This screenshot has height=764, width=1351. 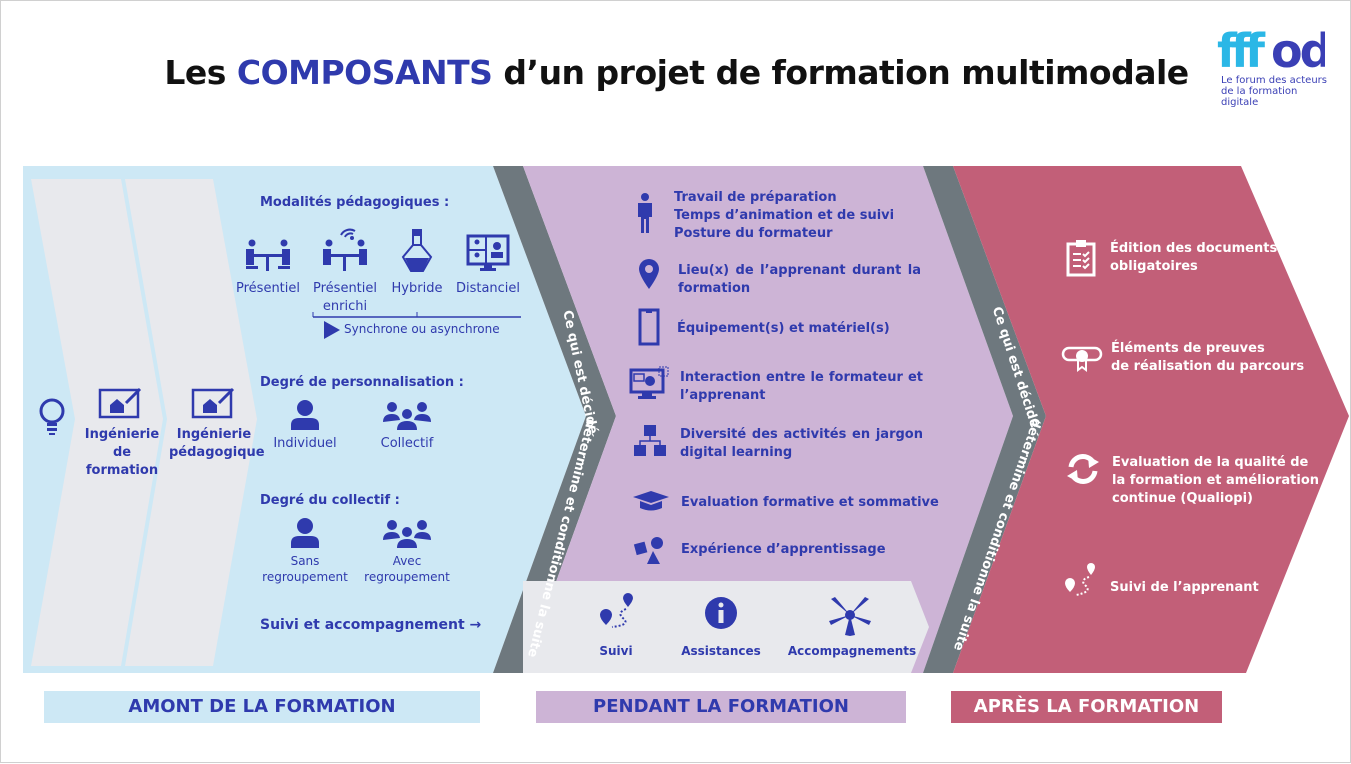 What do you see at coordinates (262, 707) in the screenshot?
I see `footer-label-amont: AMONT DE LA FORMATION` at bounding box center [262, 707].